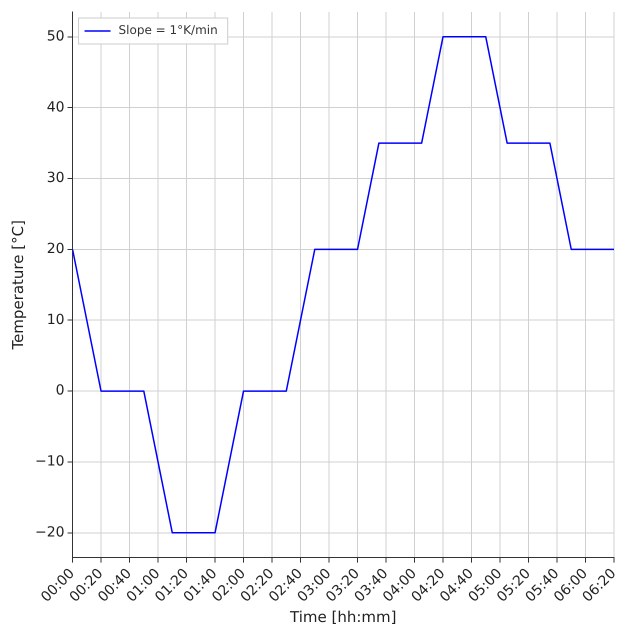 The width and height of the screenshot is (642, 627). I want to click on y-tick-label: −20, so click(50, 532).